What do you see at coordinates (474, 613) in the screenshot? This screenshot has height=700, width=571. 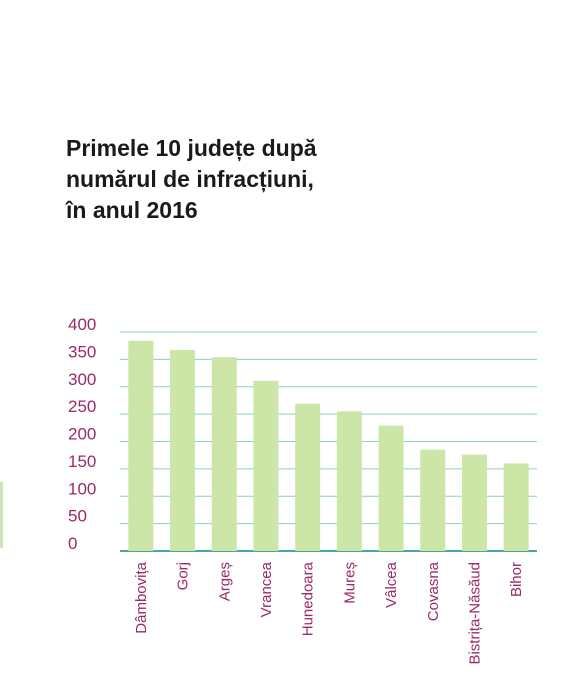 I see `x-tick-label: Bistrița-Năsăud` at bounding box center [474, 613].